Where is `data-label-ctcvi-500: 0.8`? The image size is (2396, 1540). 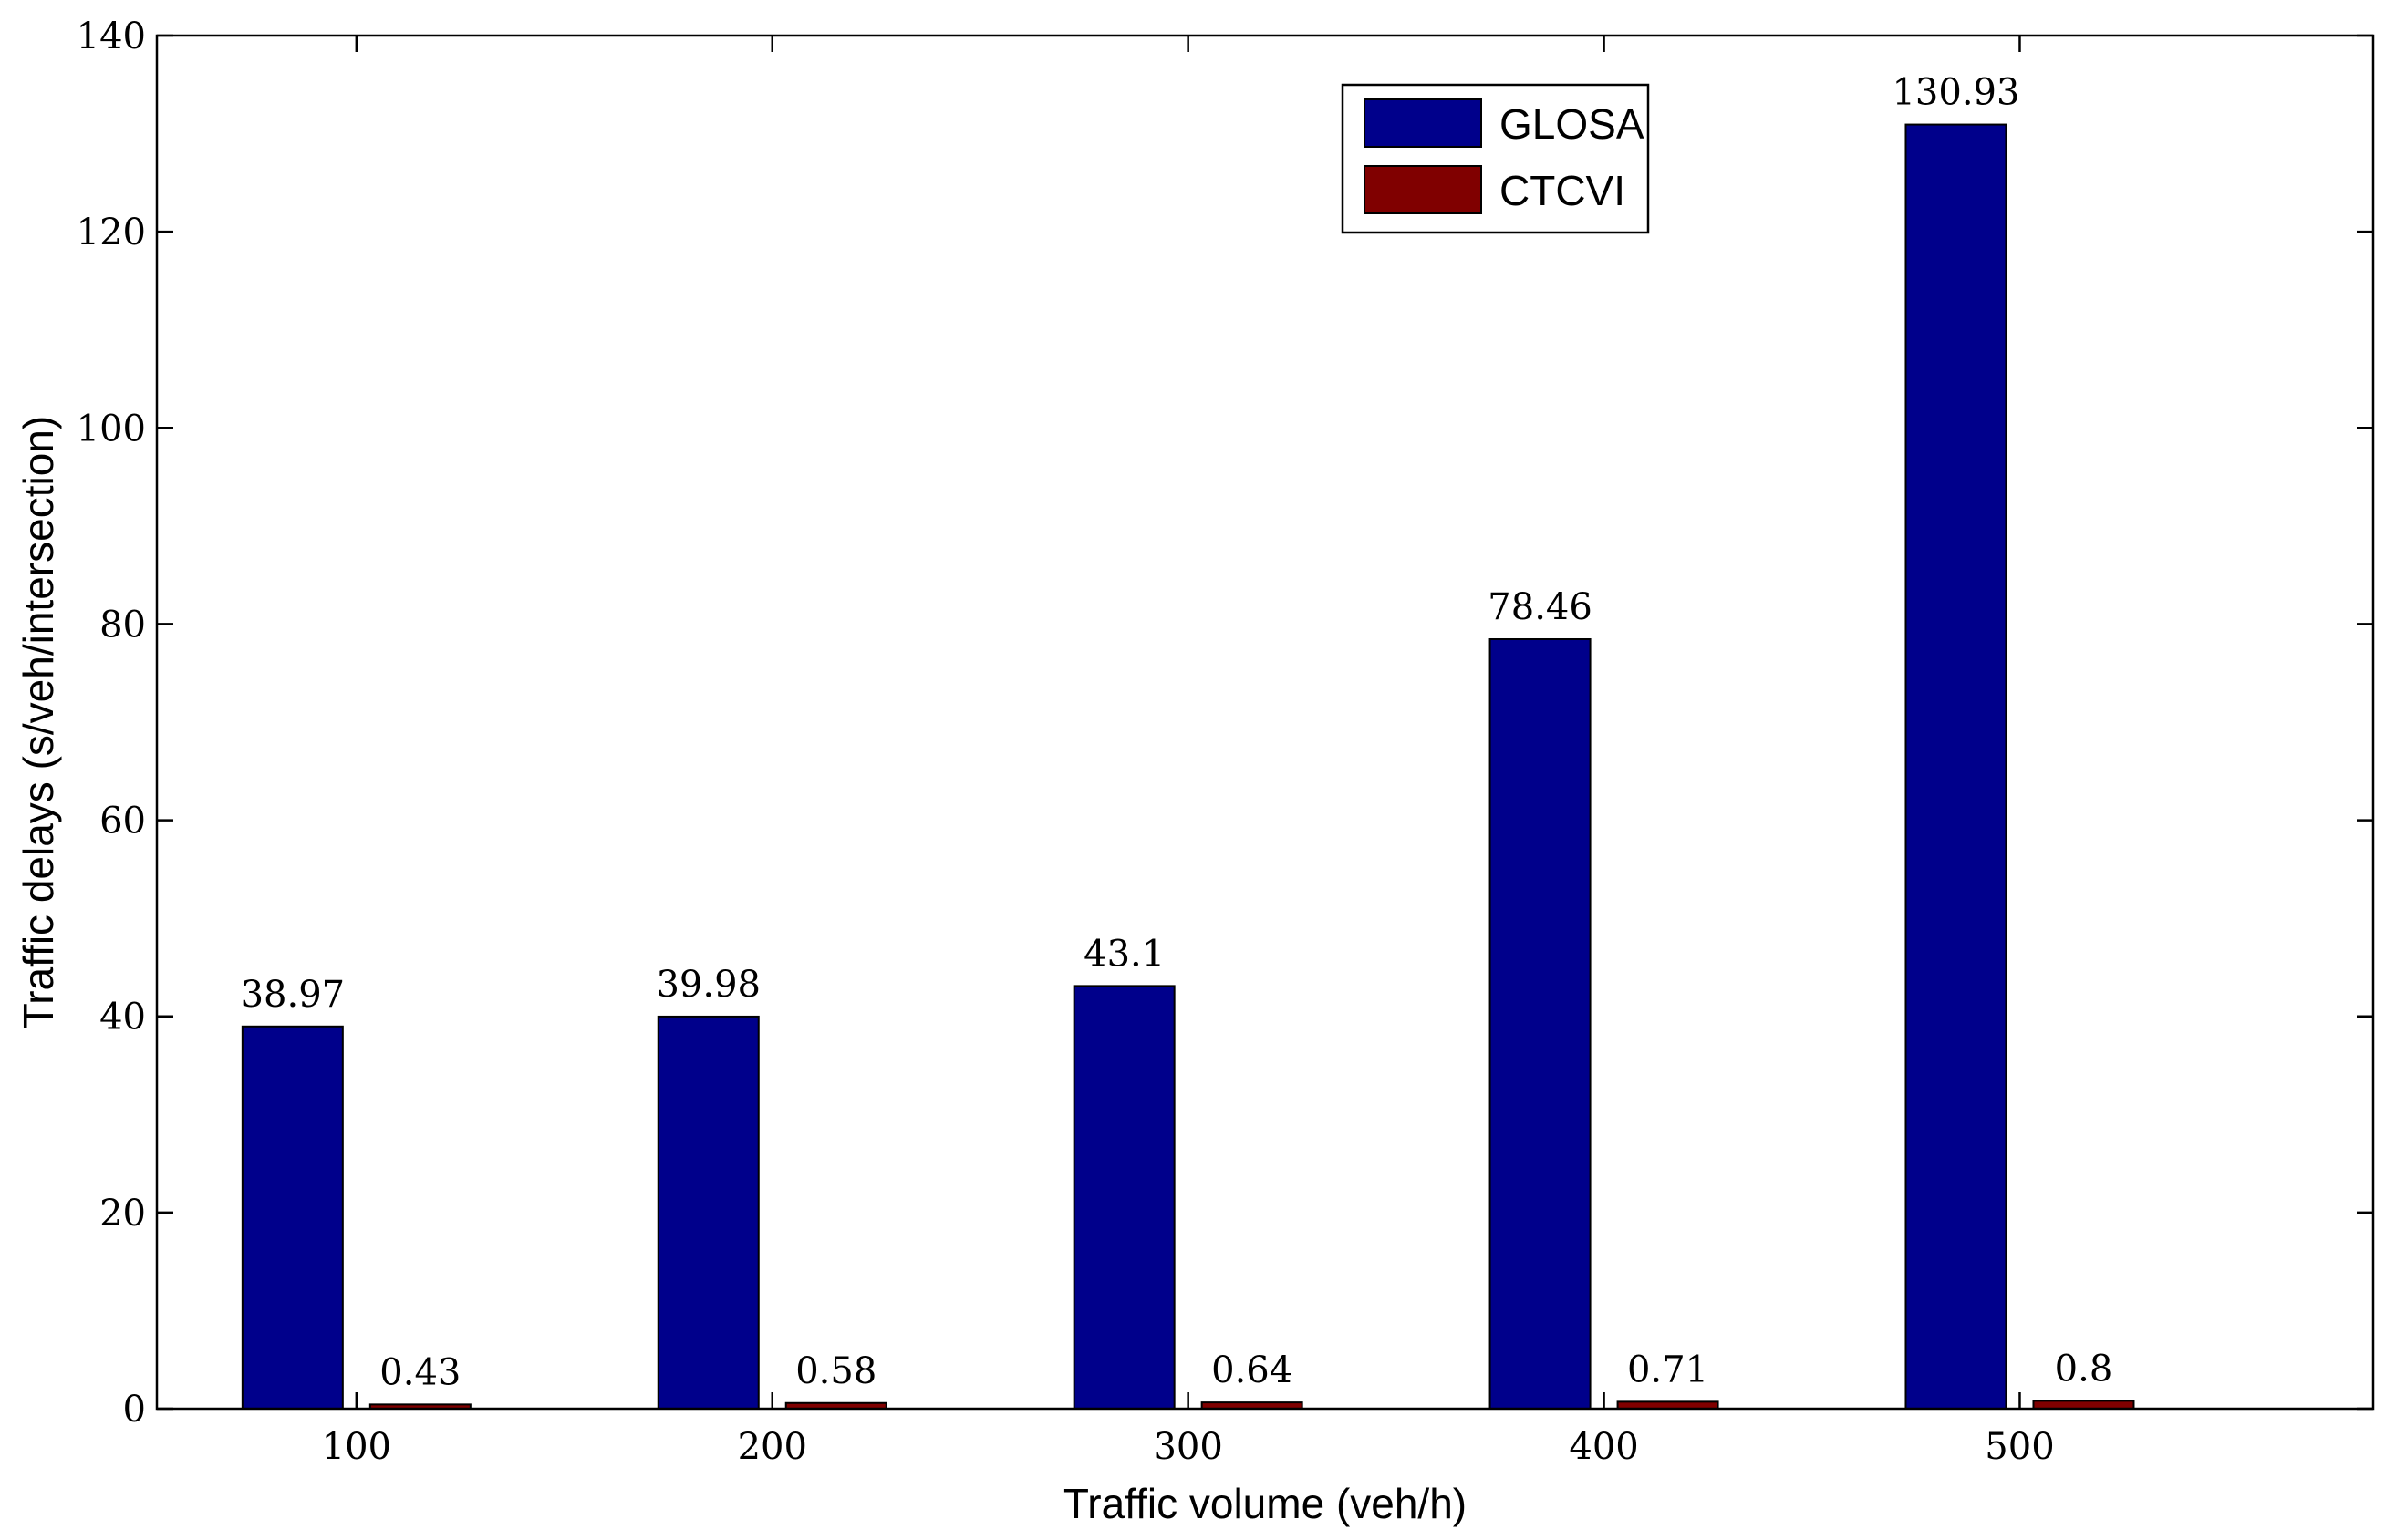
data-label-ctcvi-500: 0.8 is located at coordinates (2084, 1369).